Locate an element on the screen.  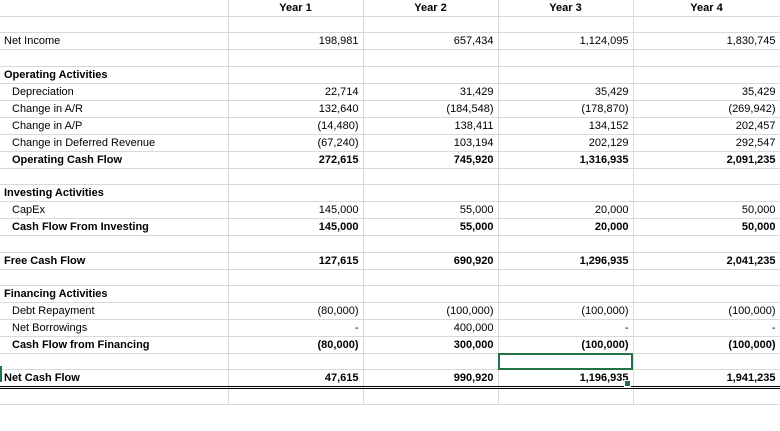
net-income-y3: 1,124,095 is located at coordinates (566, 41).